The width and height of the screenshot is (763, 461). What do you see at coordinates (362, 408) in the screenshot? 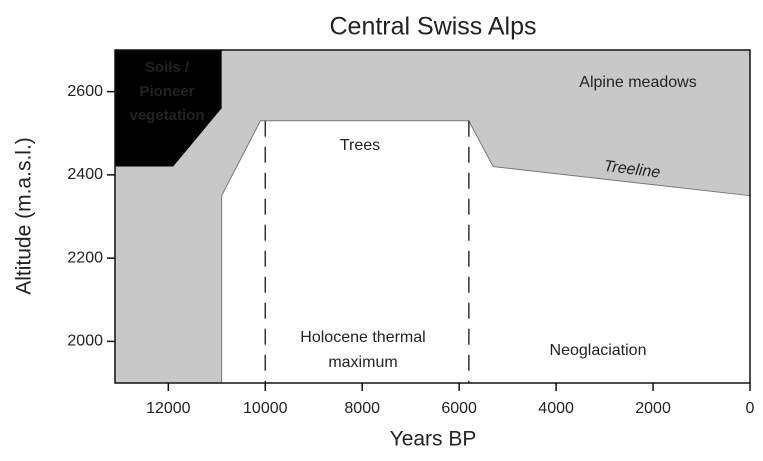
I see `x-tick-label: 8000` at bounding box center [362, 408].